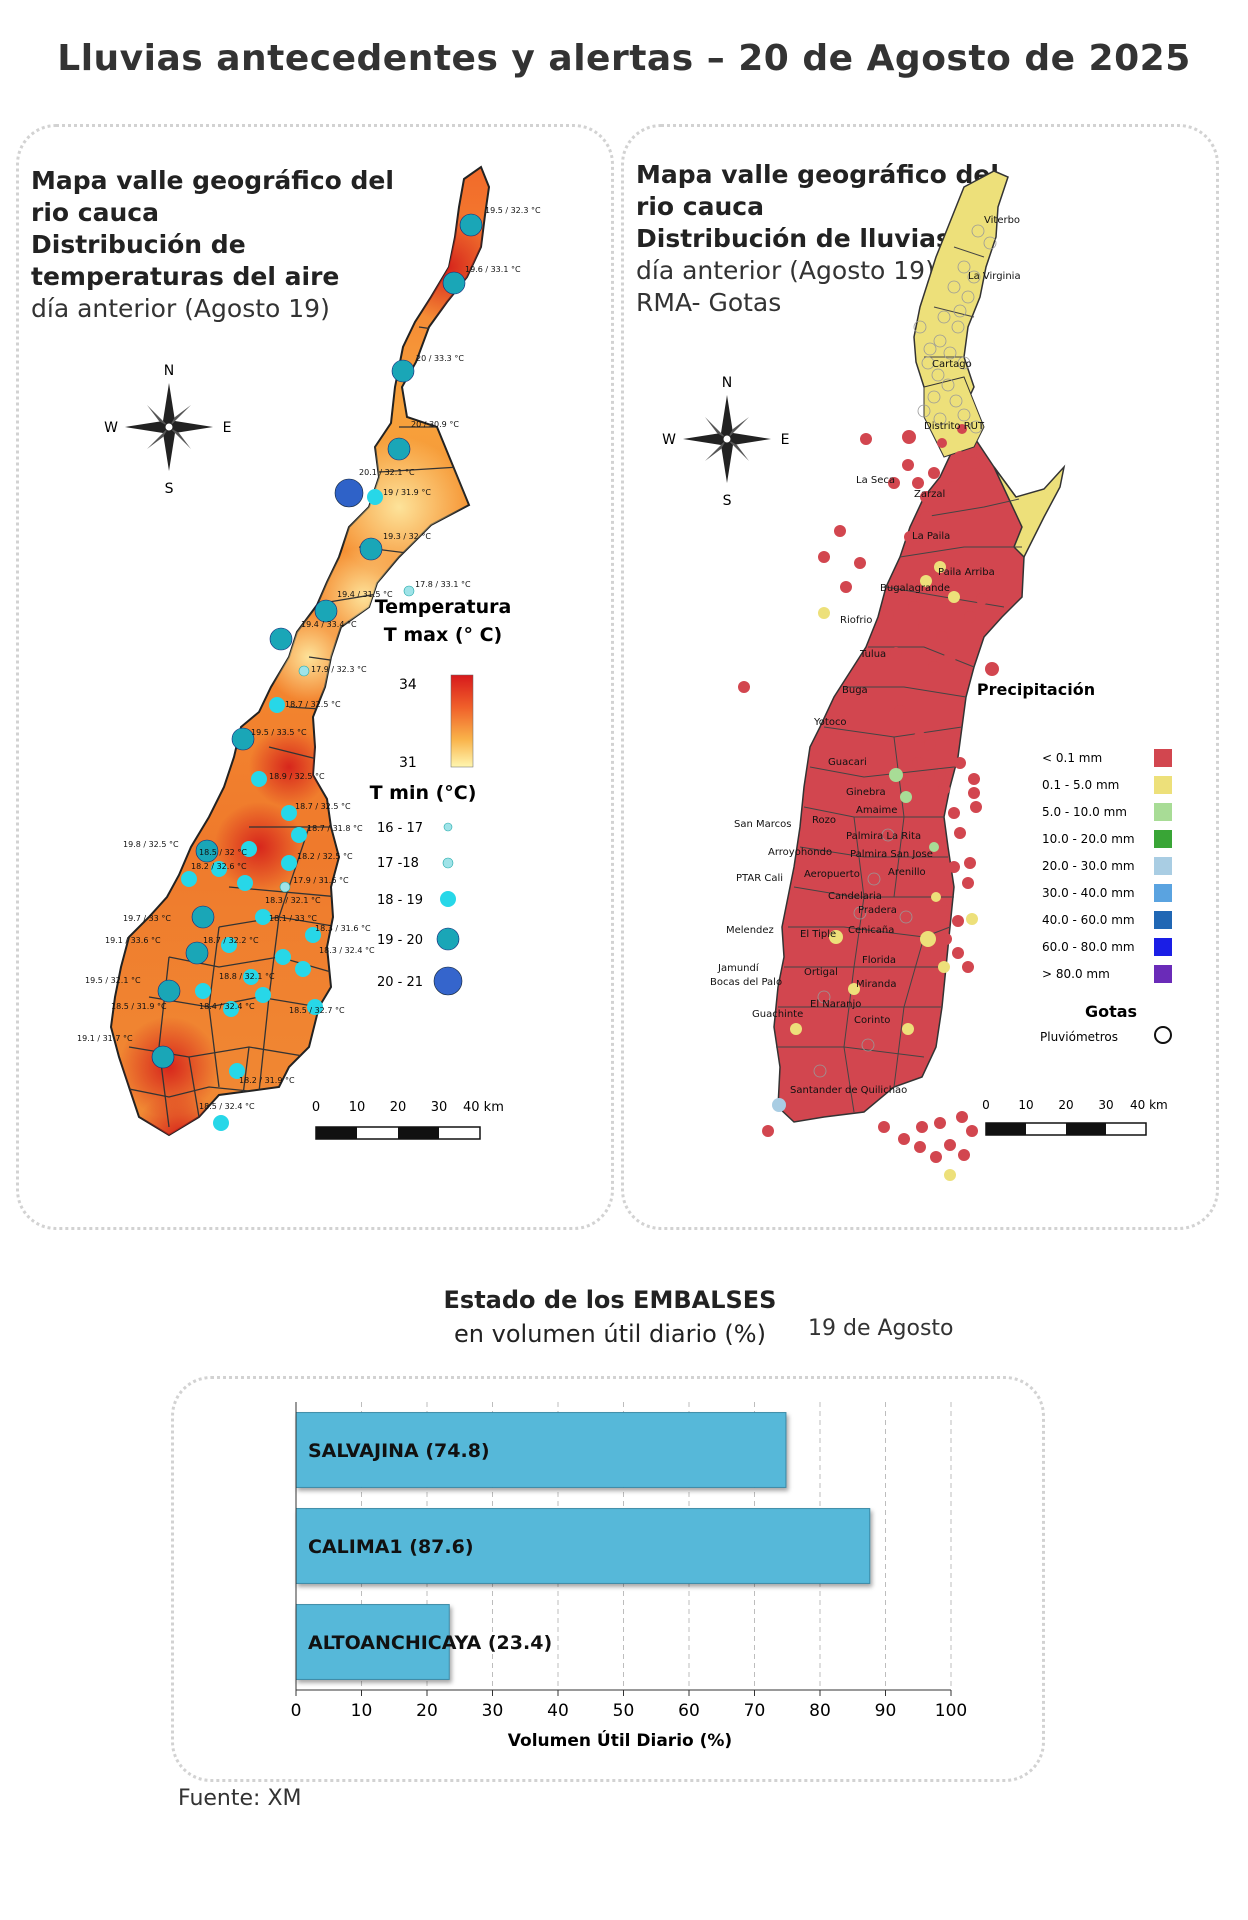 Image resolution: width=1248 pixels, height=1920 pixels. I want to click on scale-label: 20, so click(398, 1107).